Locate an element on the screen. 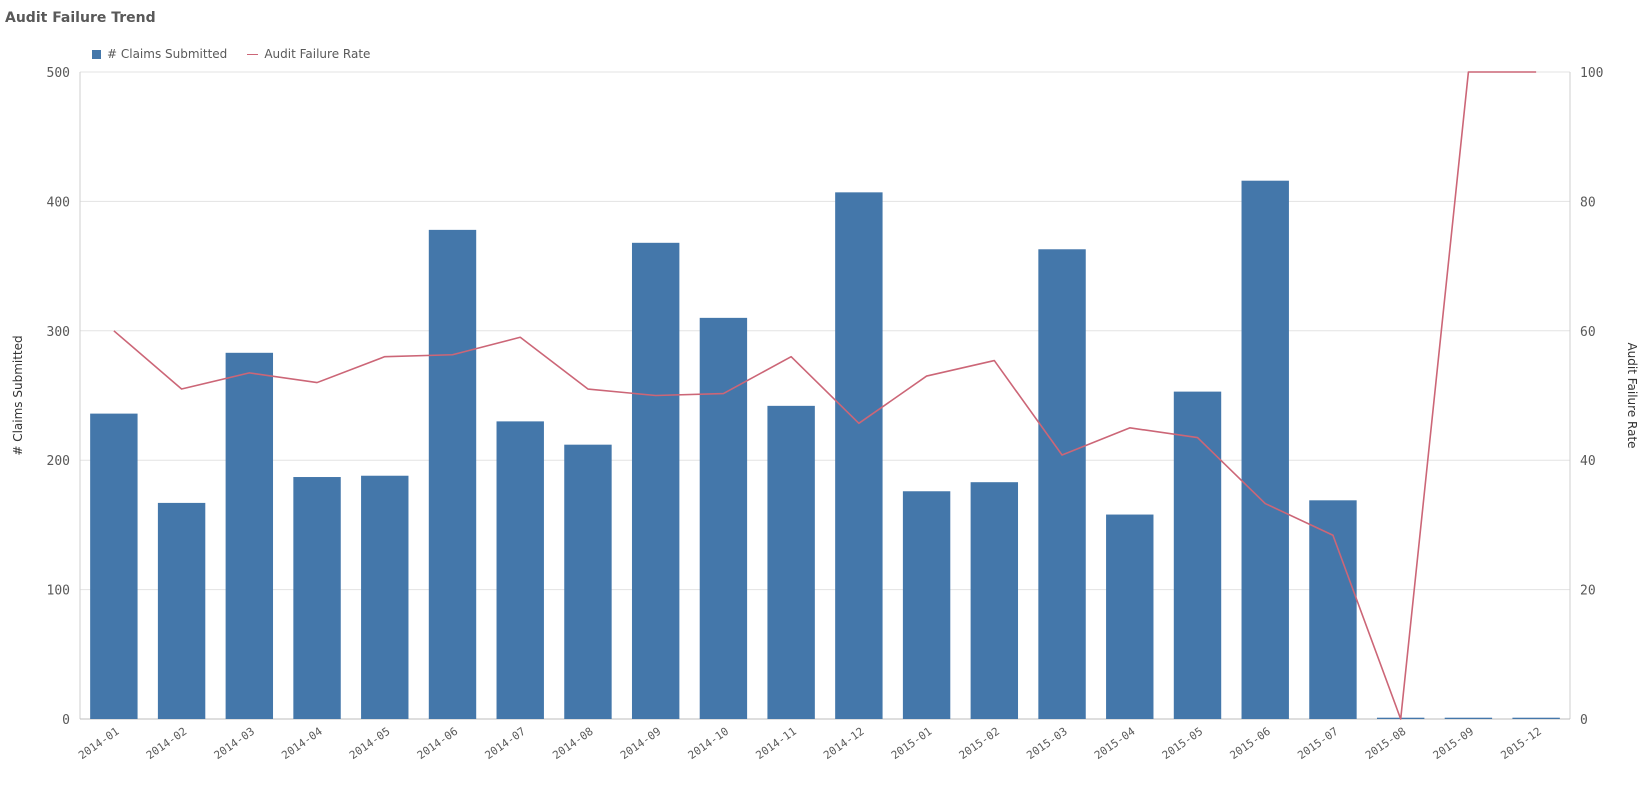 The height and width of the screenshot is (785, 1643). y-axis-title-left: # Claims Submitted is located at coordinates (18, 395).